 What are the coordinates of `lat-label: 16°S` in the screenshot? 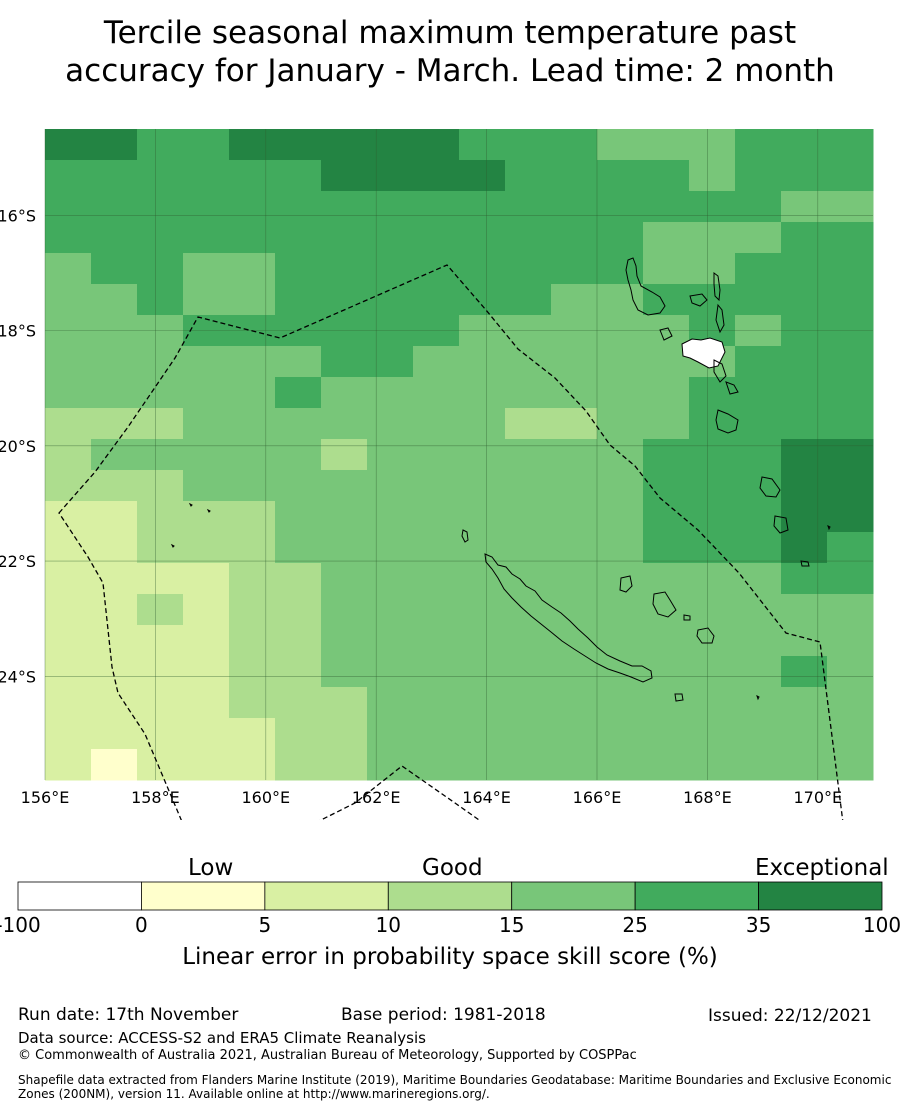 It's located at (18, 215).